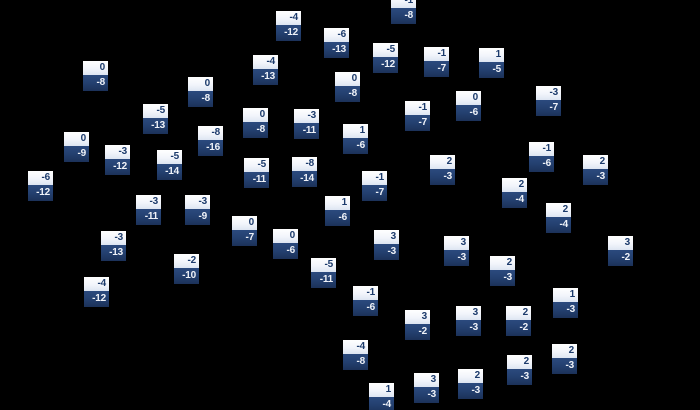  I want to click on data-point-label: -3 -11, so click(306, 124).